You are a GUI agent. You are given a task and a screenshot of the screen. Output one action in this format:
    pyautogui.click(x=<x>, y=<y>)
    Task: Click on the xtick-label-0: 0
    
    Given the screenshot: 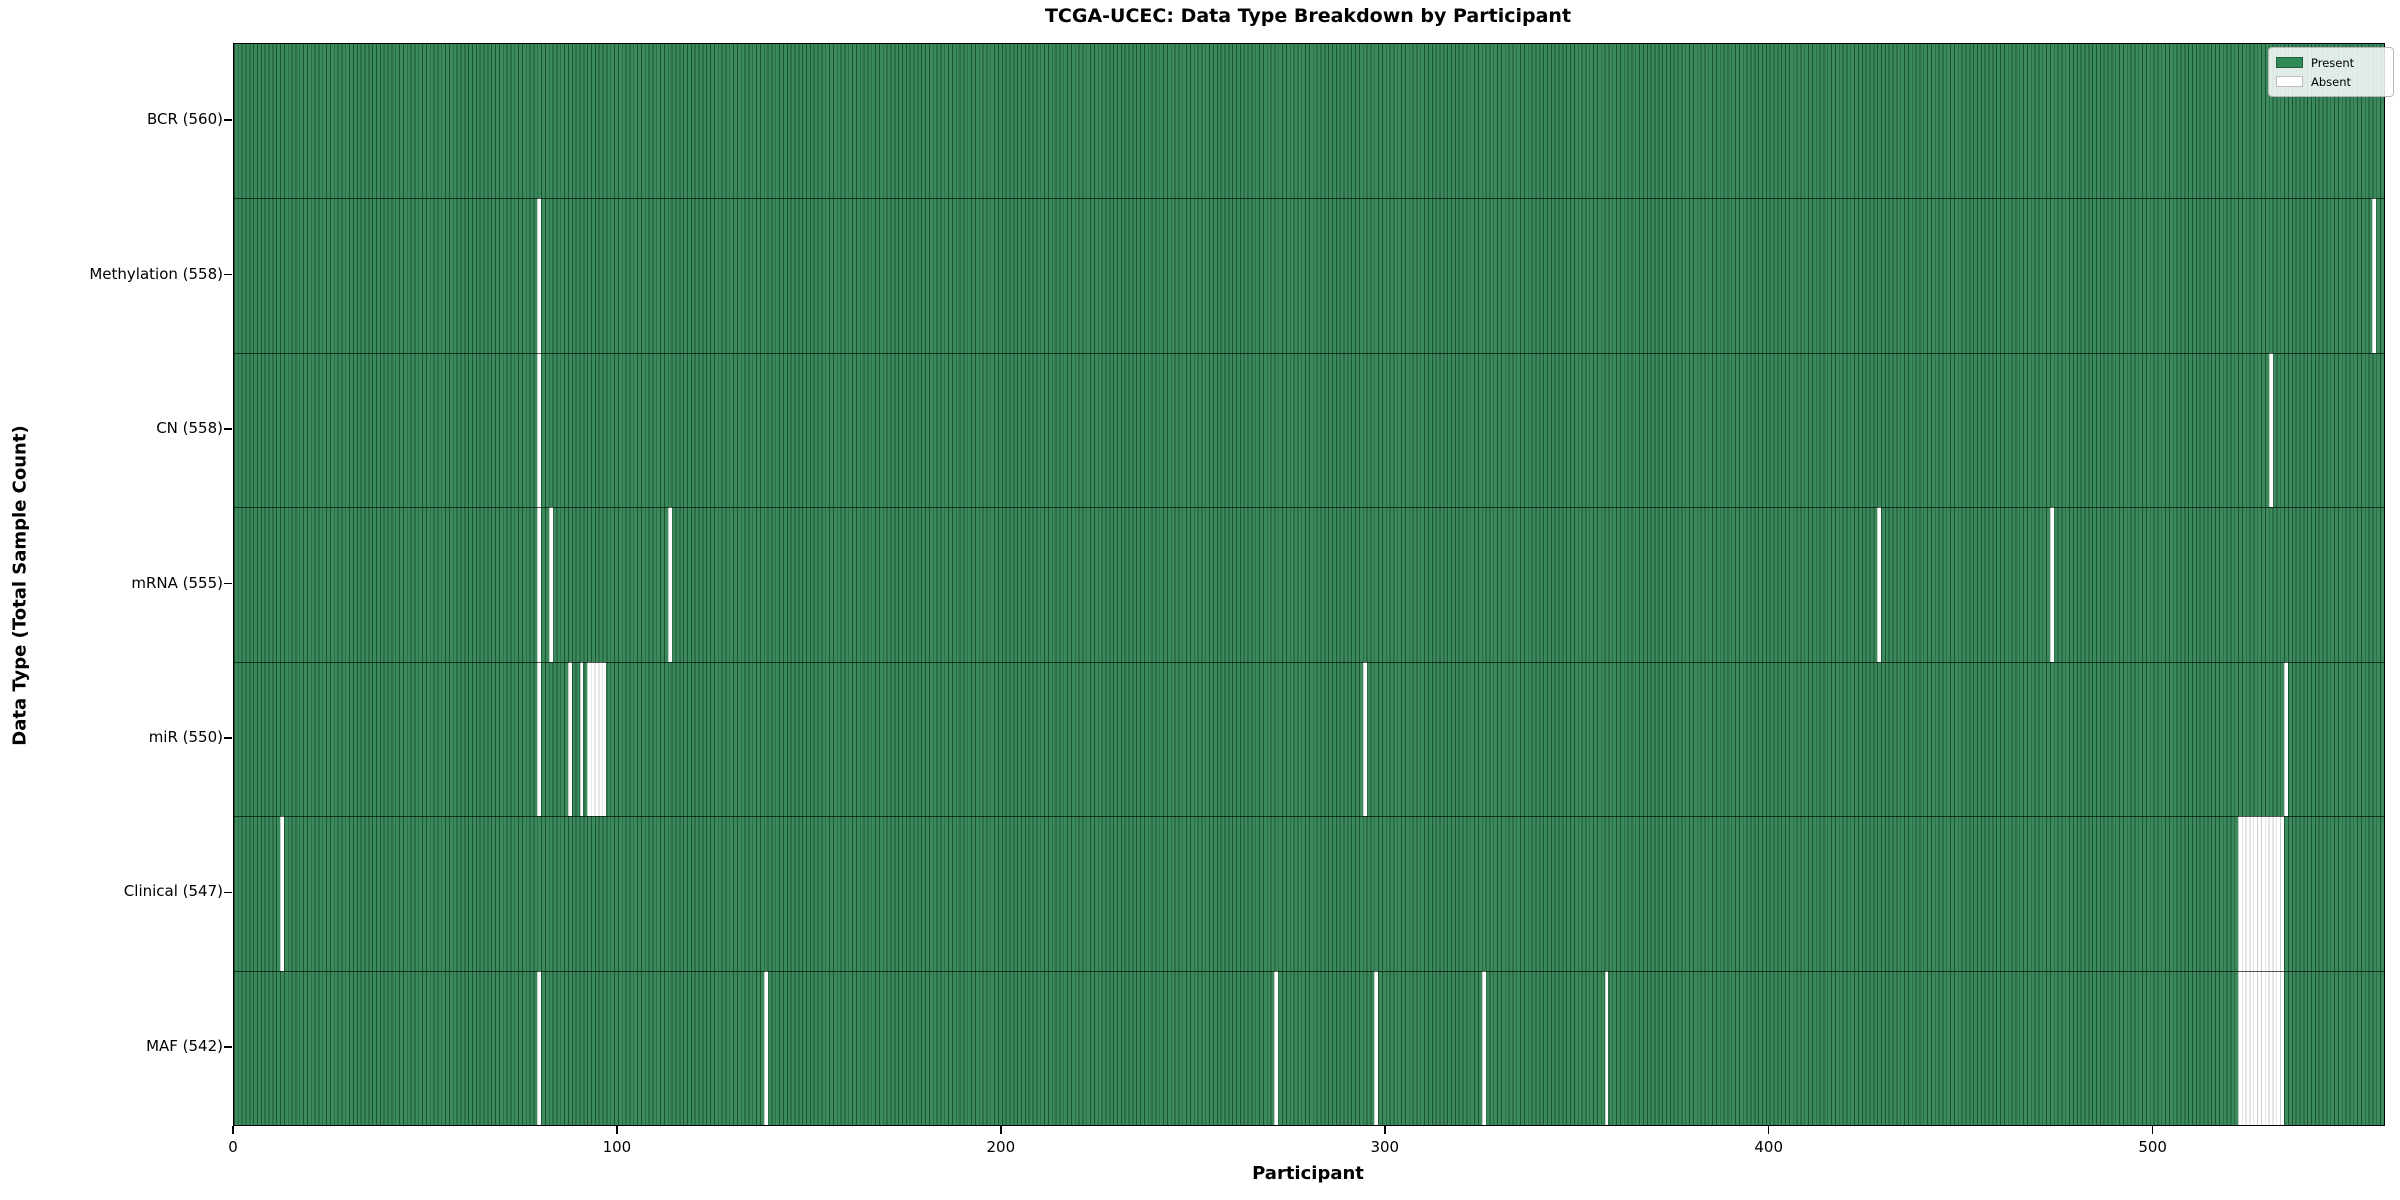 What is the action you would take?
    pyautogui.click(x=233, y=1147)
    